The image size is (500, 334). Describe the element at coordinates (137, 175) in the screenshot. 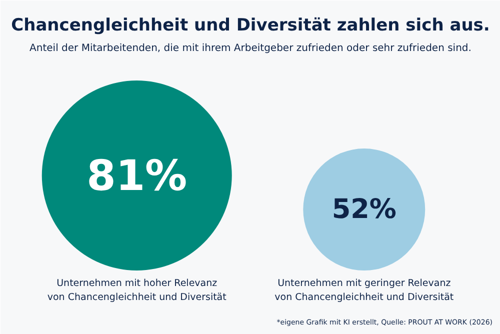

I see `data-label: 81%` at that location.